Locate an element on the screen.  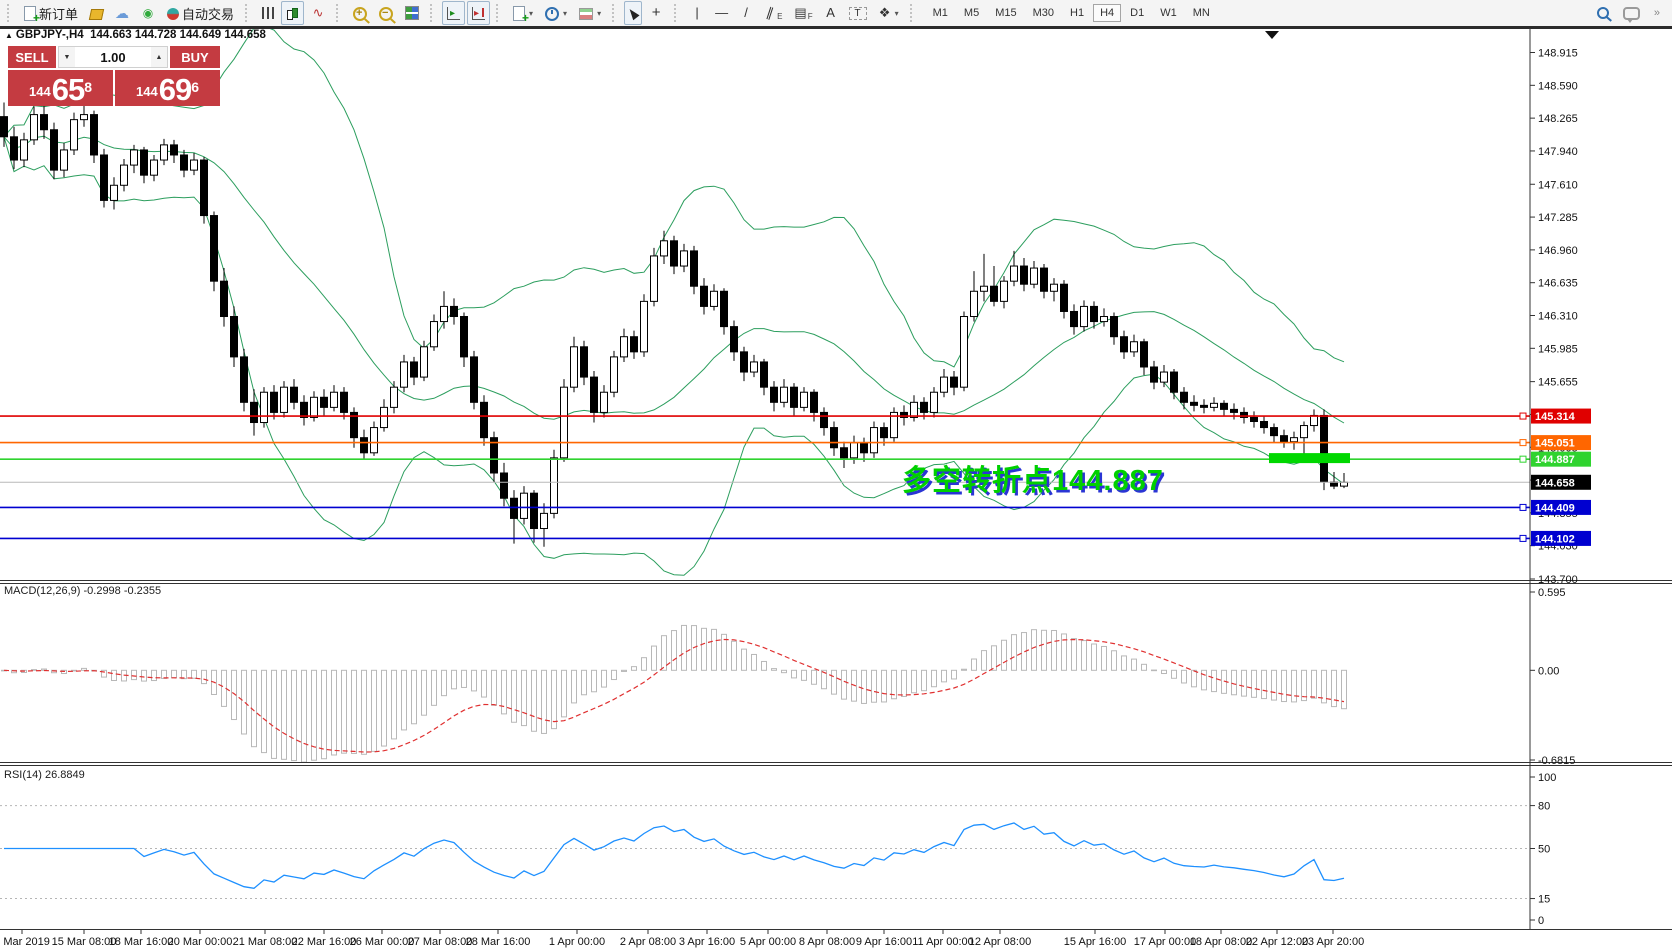
crosshair-button: + is located at coordinates (656, 13).